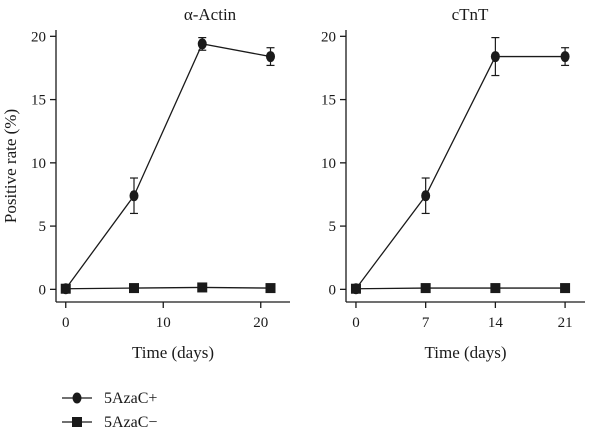  Describe the element at coordinates (260, 323) in the screenshot. I see `x-tick-label: 20` at that location.